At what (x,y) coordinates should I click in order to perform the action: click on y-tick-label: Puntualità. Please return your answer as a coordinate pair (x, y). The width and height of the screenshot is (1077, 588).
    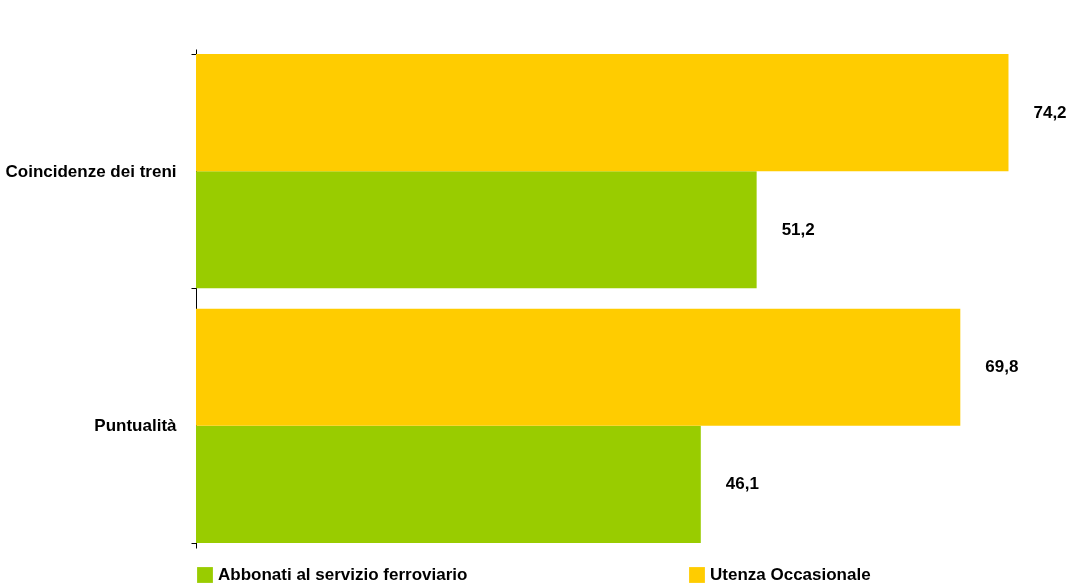
    Looking at the image, I should click on (136, 426).